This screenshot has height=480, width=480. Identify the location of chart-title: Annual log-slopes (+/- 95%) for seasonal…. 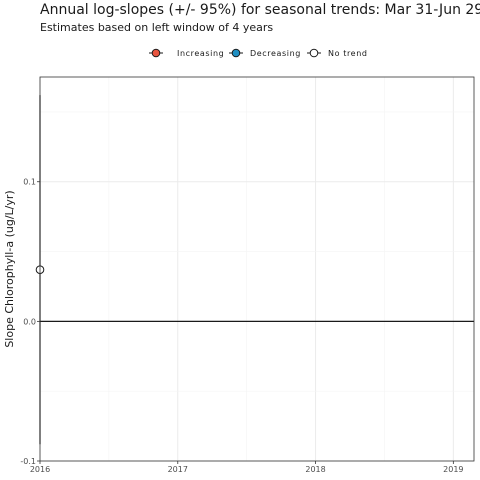
(260, 10).